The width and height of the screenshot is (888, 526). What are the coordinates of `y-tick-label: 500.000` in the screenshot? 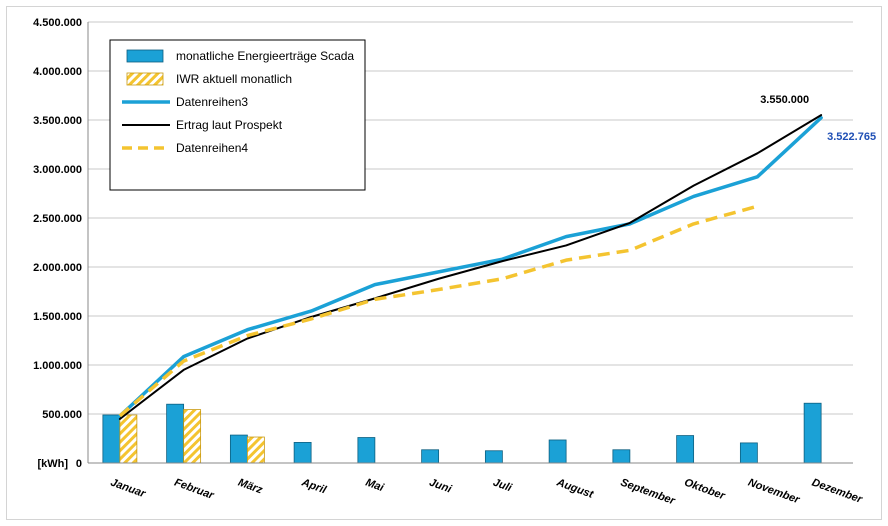 It's located at (62, 415).